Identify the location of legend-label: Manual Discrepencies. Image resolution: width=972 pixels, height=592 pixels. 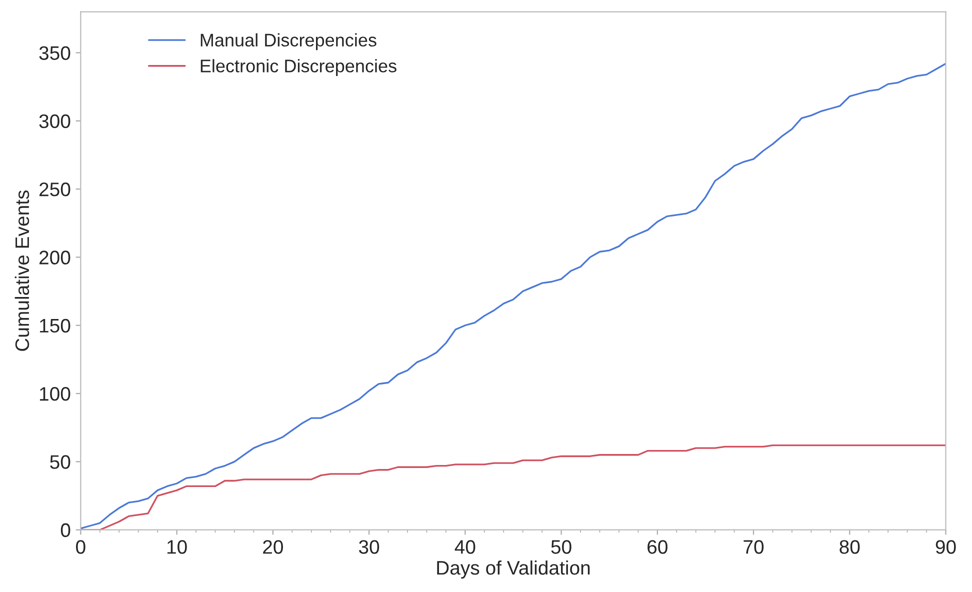
(288, 41).